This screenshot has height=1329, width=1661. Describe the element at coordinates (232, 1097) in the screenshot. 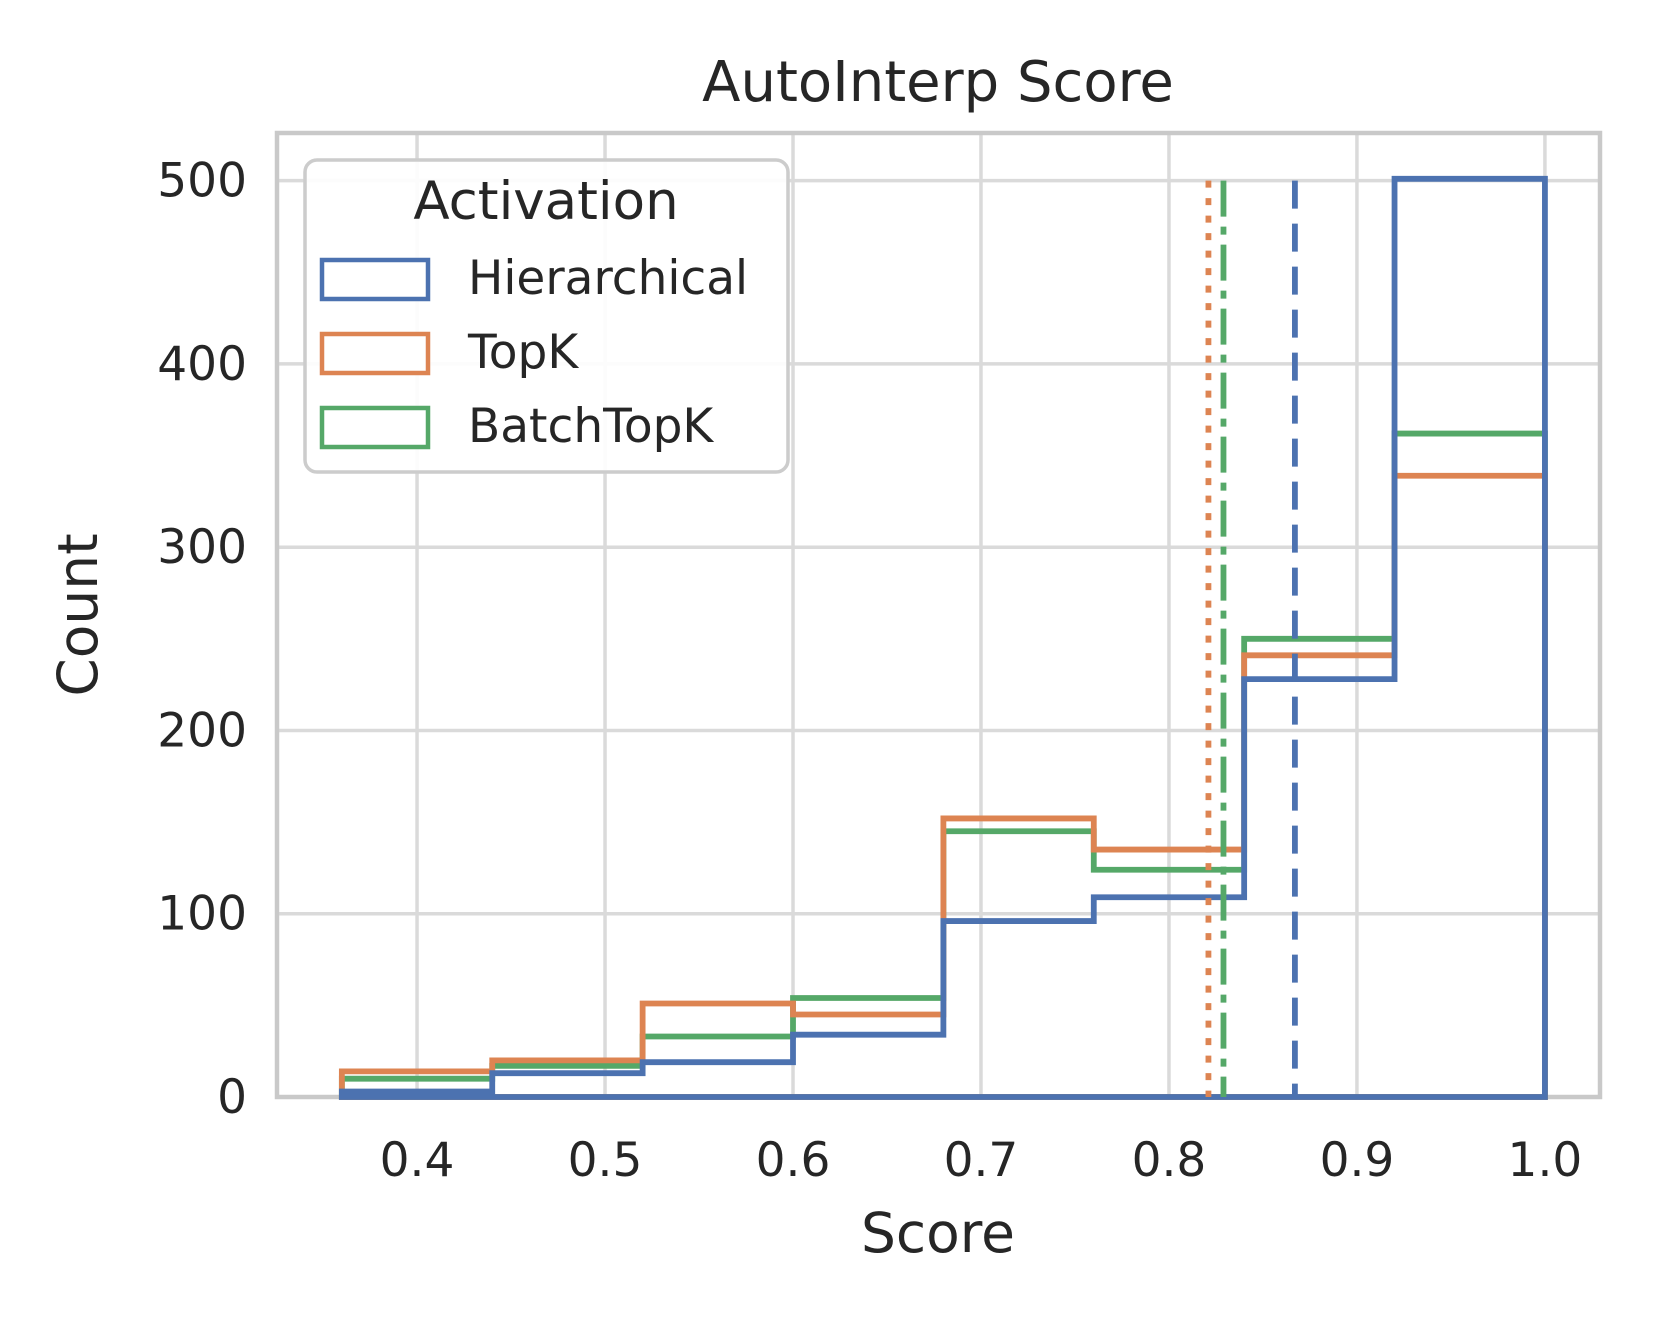

I see `y-tick-label: 0` at that location.